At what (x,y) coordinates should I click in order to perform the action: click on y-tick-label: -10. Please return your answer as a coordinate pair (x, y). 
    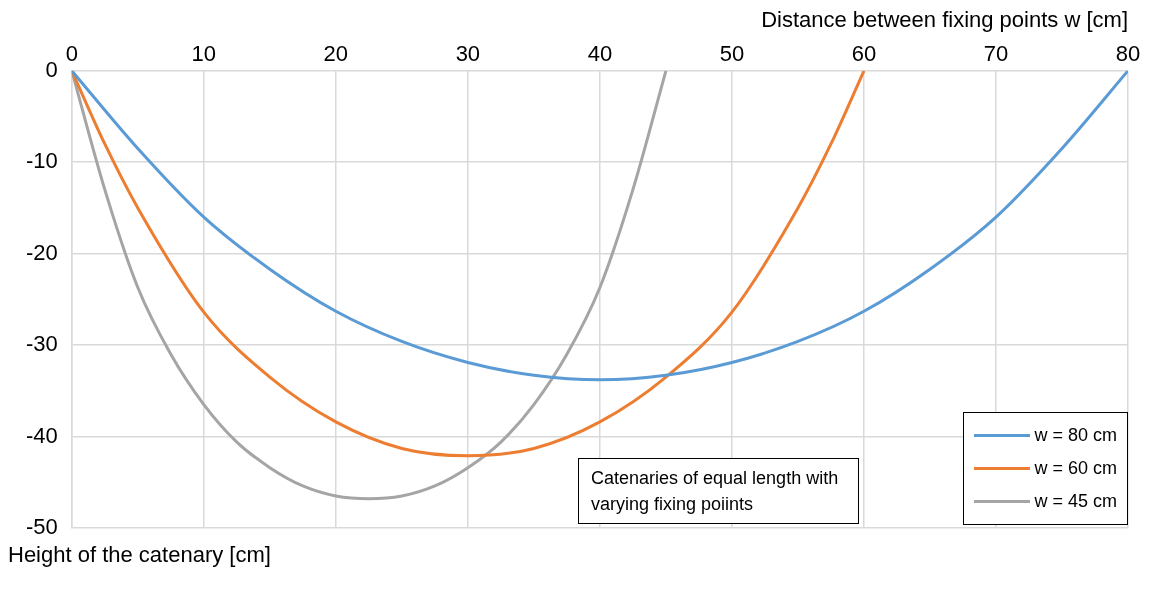
    Looking at the image, I should click on (42, 161).